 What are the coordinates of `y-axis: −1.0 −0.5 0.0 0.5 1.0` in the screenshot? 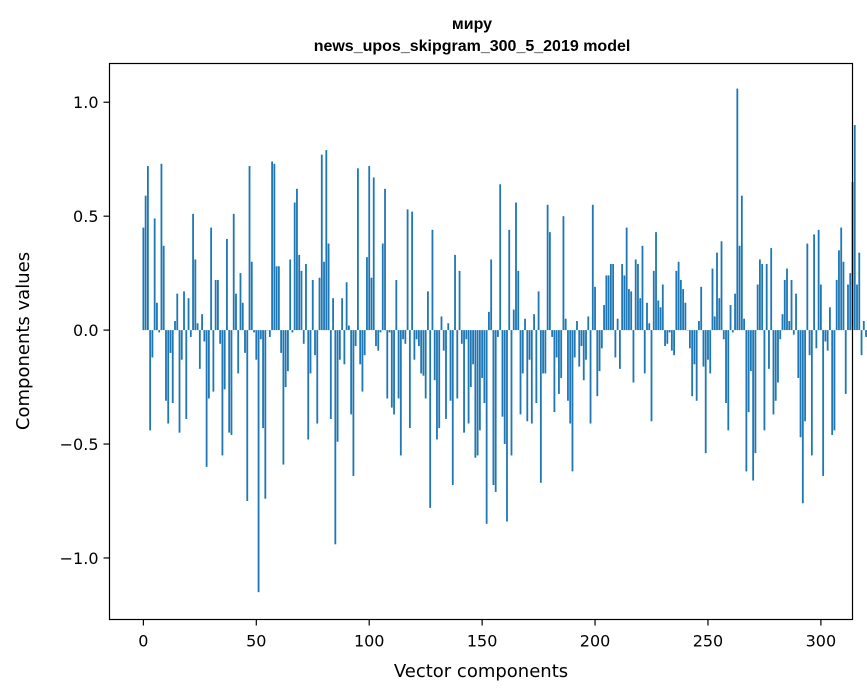 It's located at (85, 330).